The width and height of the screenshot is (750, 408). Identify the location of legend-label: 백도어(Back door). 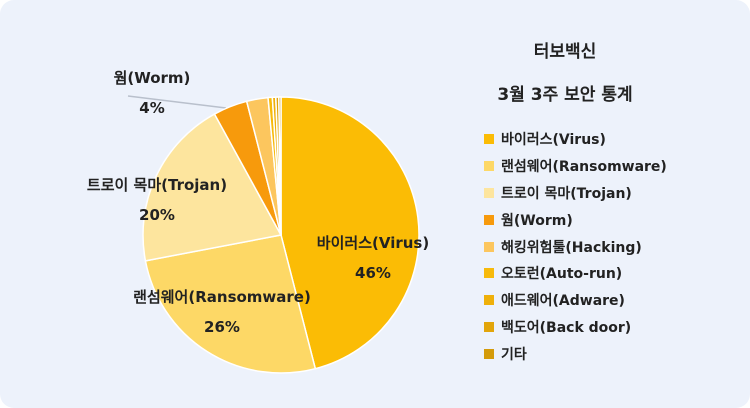
(566, 327).